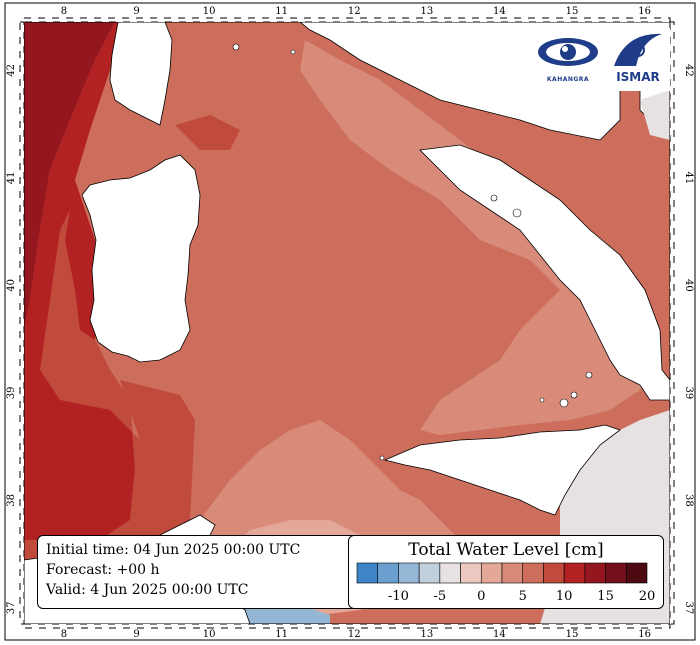 Image resolution: width=700 pixels, height=645 pixels. What do you see at coordinates (564, 596) in the screenshot?
I see `colorbar-tick-label: 10` at bounding box center [564, 596].